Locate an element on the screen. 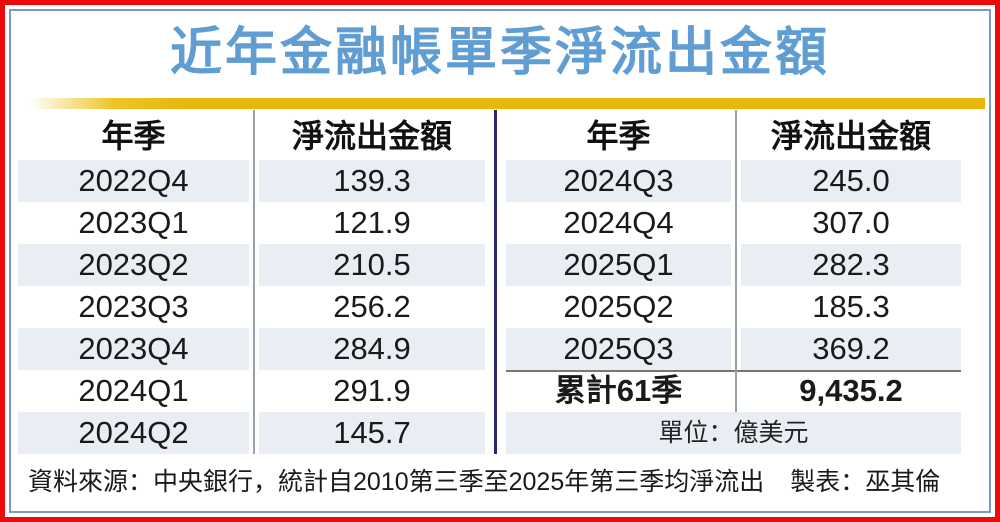 The width and height of the screenshot is (1000, 522). source-text: 資料來源：中央銀行，統計自2010第三季至2025年第三季均淨流出 is located at coordinates (396, 482).